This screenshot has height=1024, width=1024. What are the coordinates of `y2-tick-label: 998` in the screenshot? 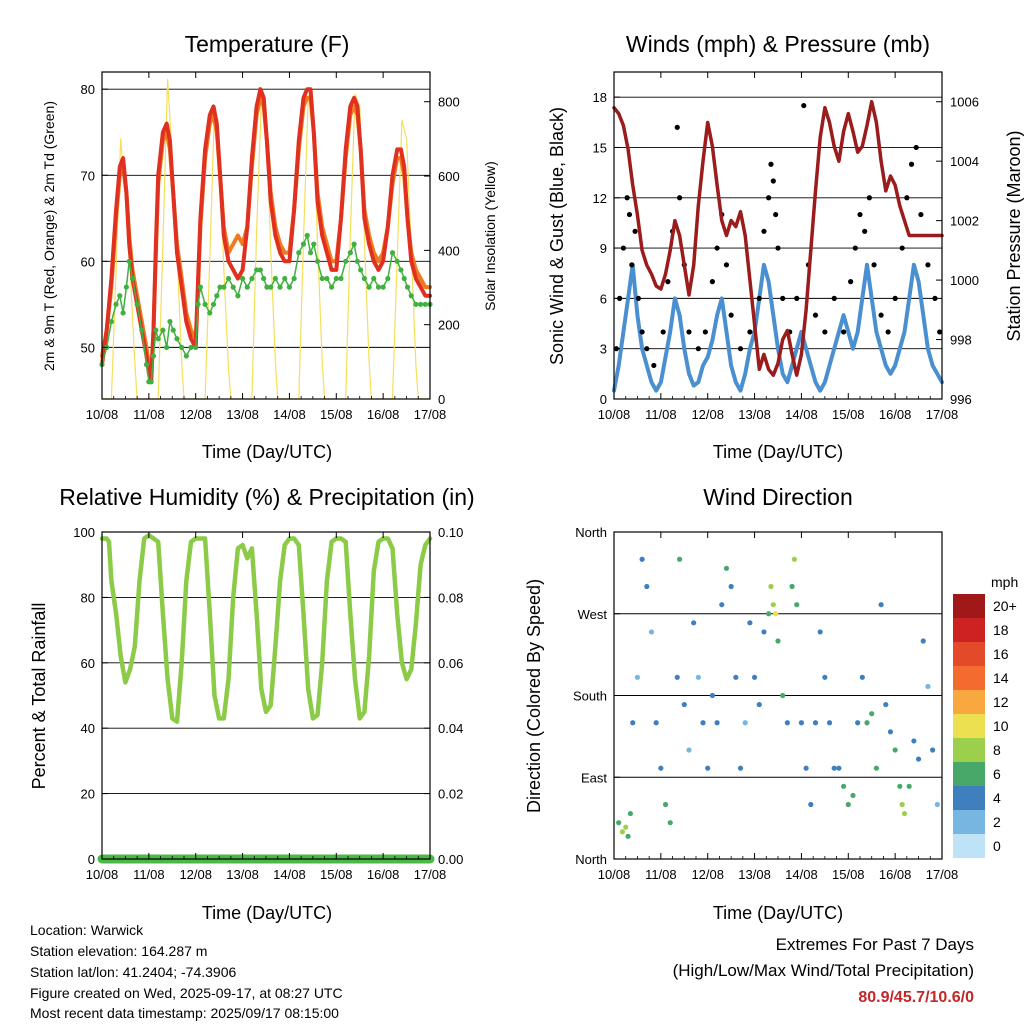 It's located at (961, 340).